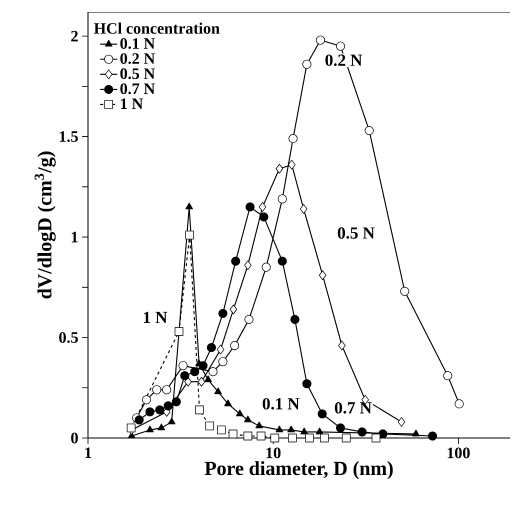 The image size is (512, 508). I want to click on legend-label: 0.7 N, so click(137, 88).